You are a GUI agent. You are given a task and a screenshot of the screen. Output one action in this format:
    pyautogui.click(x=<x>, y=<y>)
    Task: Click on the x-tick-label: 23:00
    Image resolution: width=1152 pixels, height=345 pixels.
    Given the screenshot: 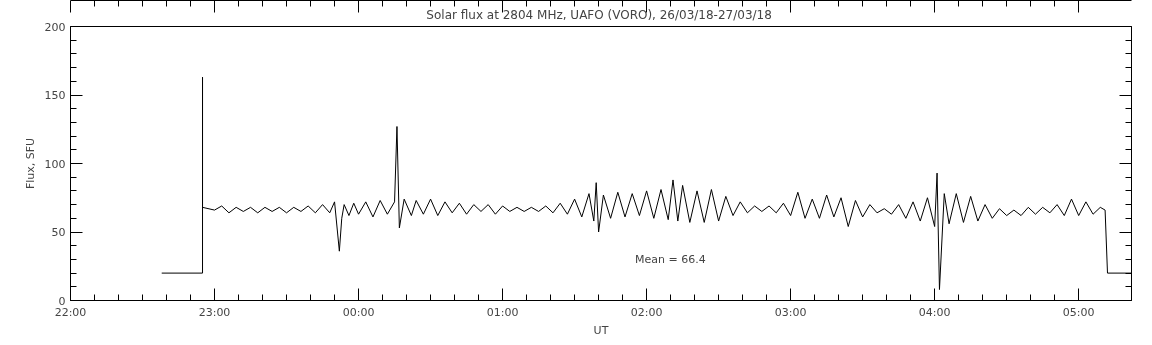 What is the action you would take?
    pyautogui.click(x=214, y=312)
    